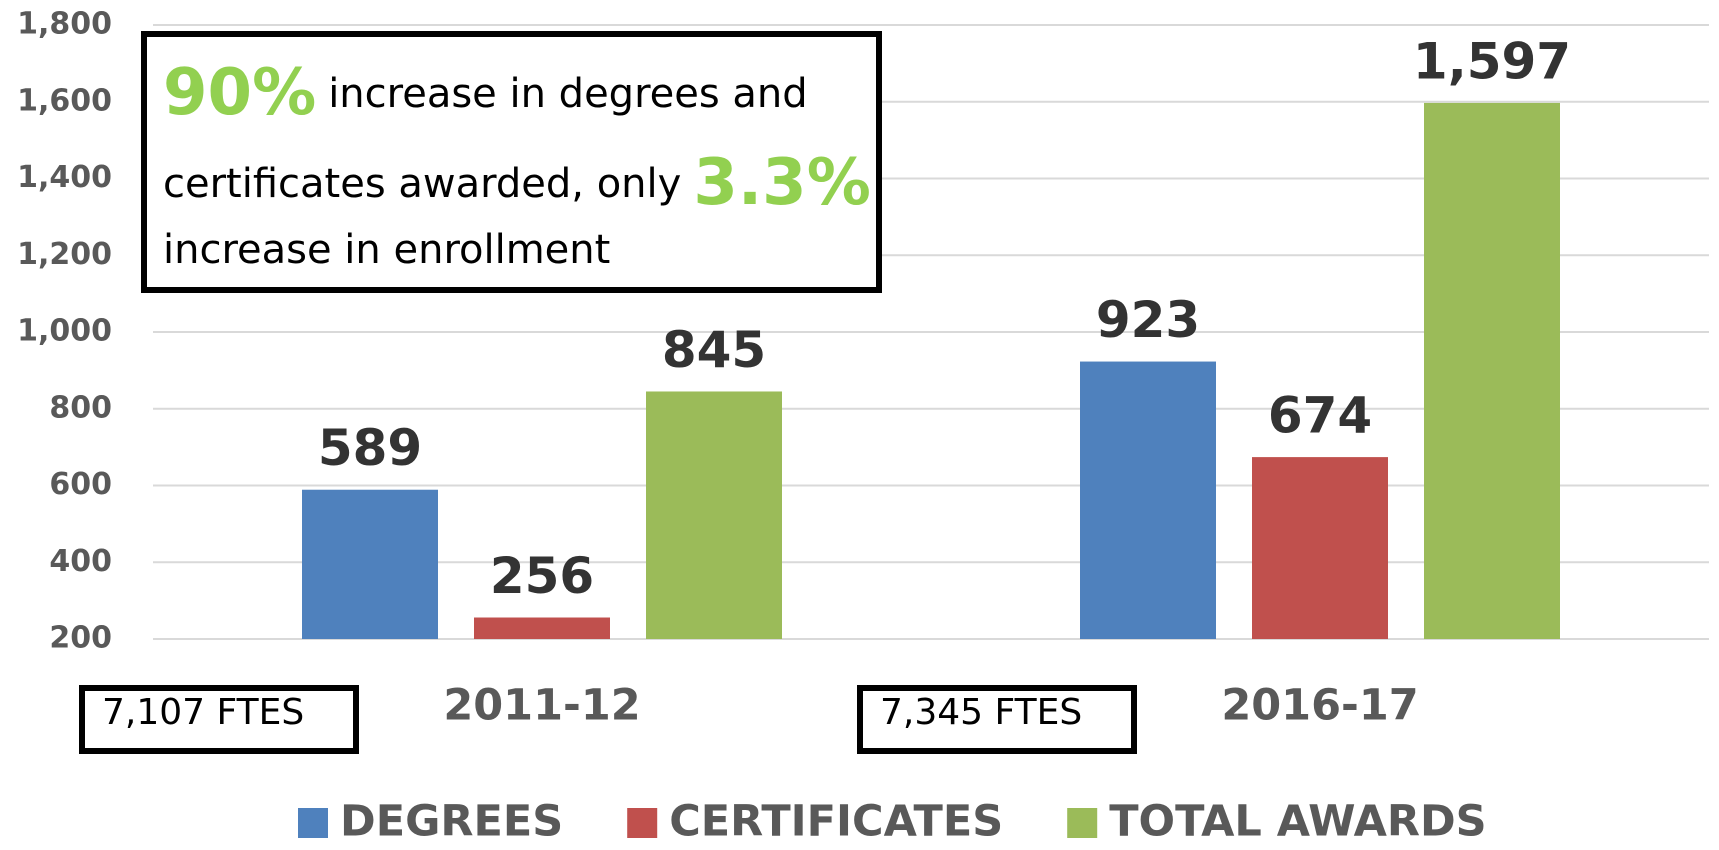  Describe the element at coordinates (1492, 61) in the screenshot. I see `data-label: 1,597` at that location.